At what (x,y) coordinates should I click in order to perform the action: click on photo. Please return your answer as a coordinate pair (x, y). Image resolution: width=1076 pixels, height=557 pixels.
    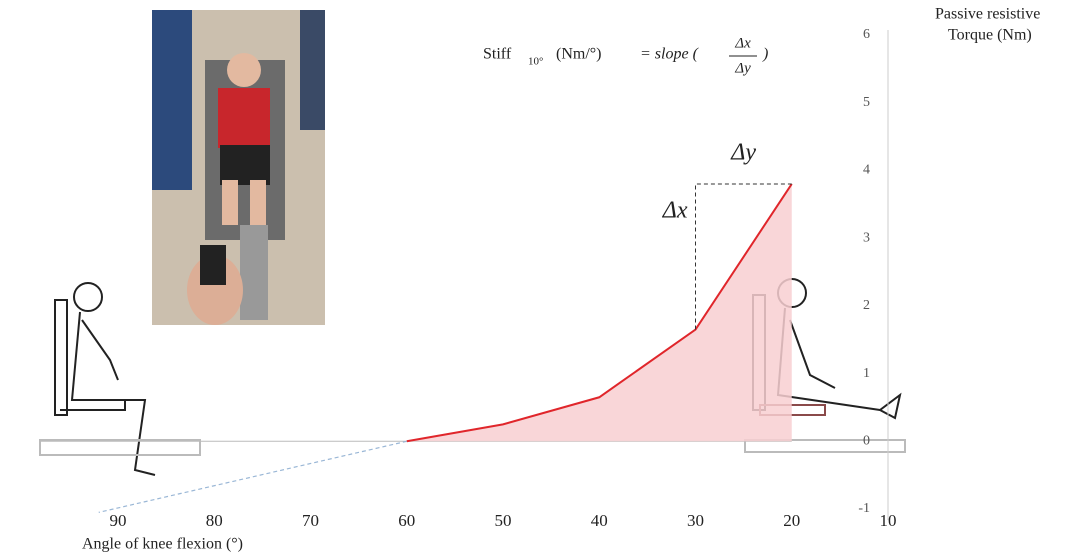
    Looking at the image, I should click on (238, 167).